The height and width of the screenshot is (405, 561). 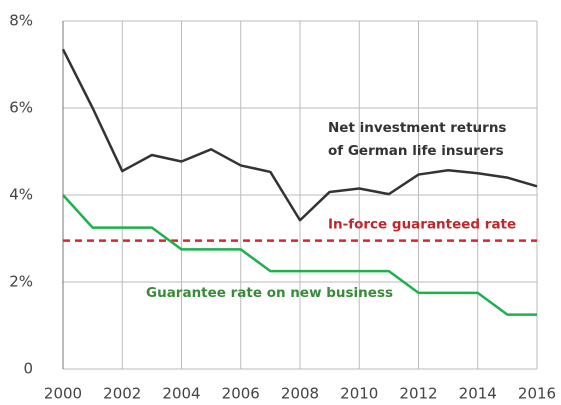 What do you see at coordinates (418, 394) in the screenshot?
I see `x-tick-label: 2012` at bounding box center [418, 394].